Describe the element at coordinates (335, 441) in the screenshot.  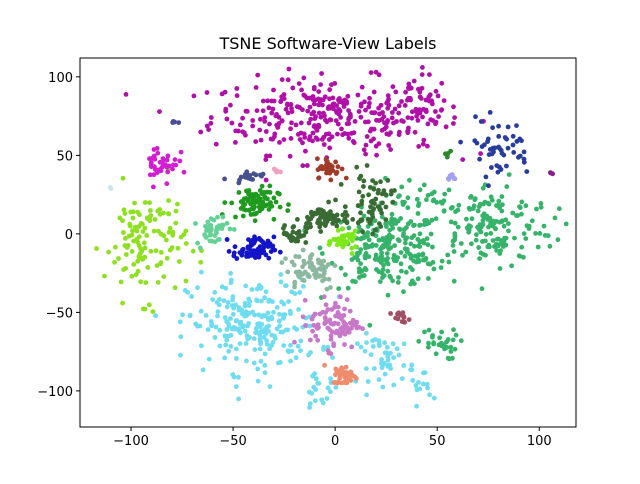
I see `x-tick-label: 0` at that location.